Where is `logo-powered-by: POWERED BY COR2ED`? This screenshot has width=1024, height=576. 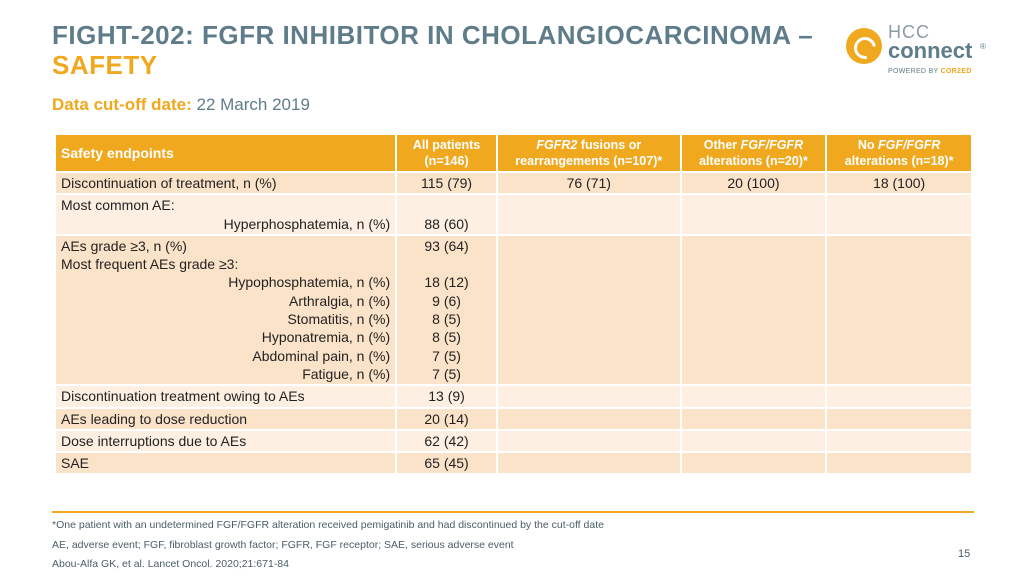
logo-powered-by: POWERED BY COR2ED is located at coordinates (930, 71).